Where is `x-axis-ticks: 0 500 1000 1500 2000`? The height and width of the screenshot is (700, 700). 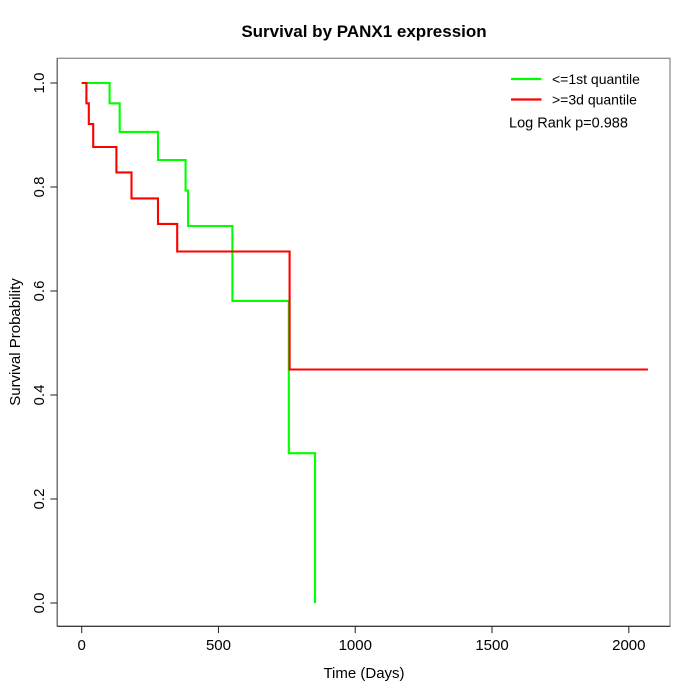
x-axis-ticks: 0 500 1000 1500 2000 is located at coordinates (361, 640).